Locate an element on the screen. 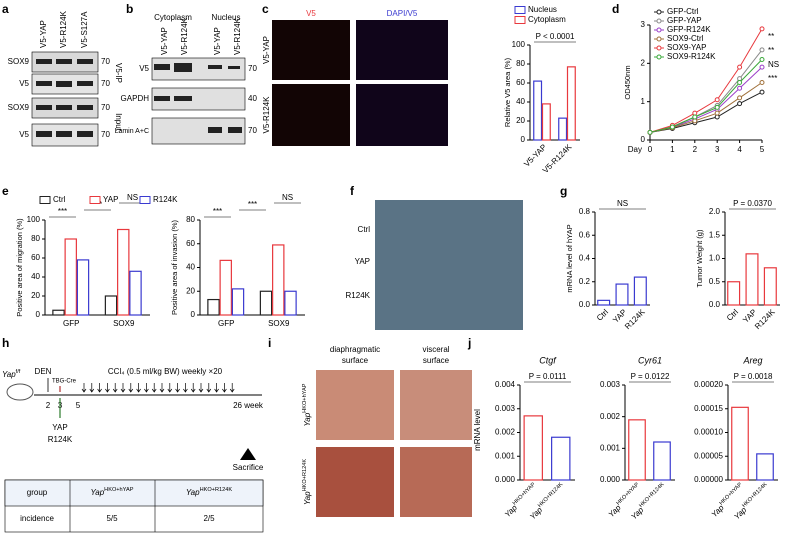 Image resolution: width=790 pixels, height=554 pixels. y-tick-label: 0.4 is located at coordinates (585, 258).